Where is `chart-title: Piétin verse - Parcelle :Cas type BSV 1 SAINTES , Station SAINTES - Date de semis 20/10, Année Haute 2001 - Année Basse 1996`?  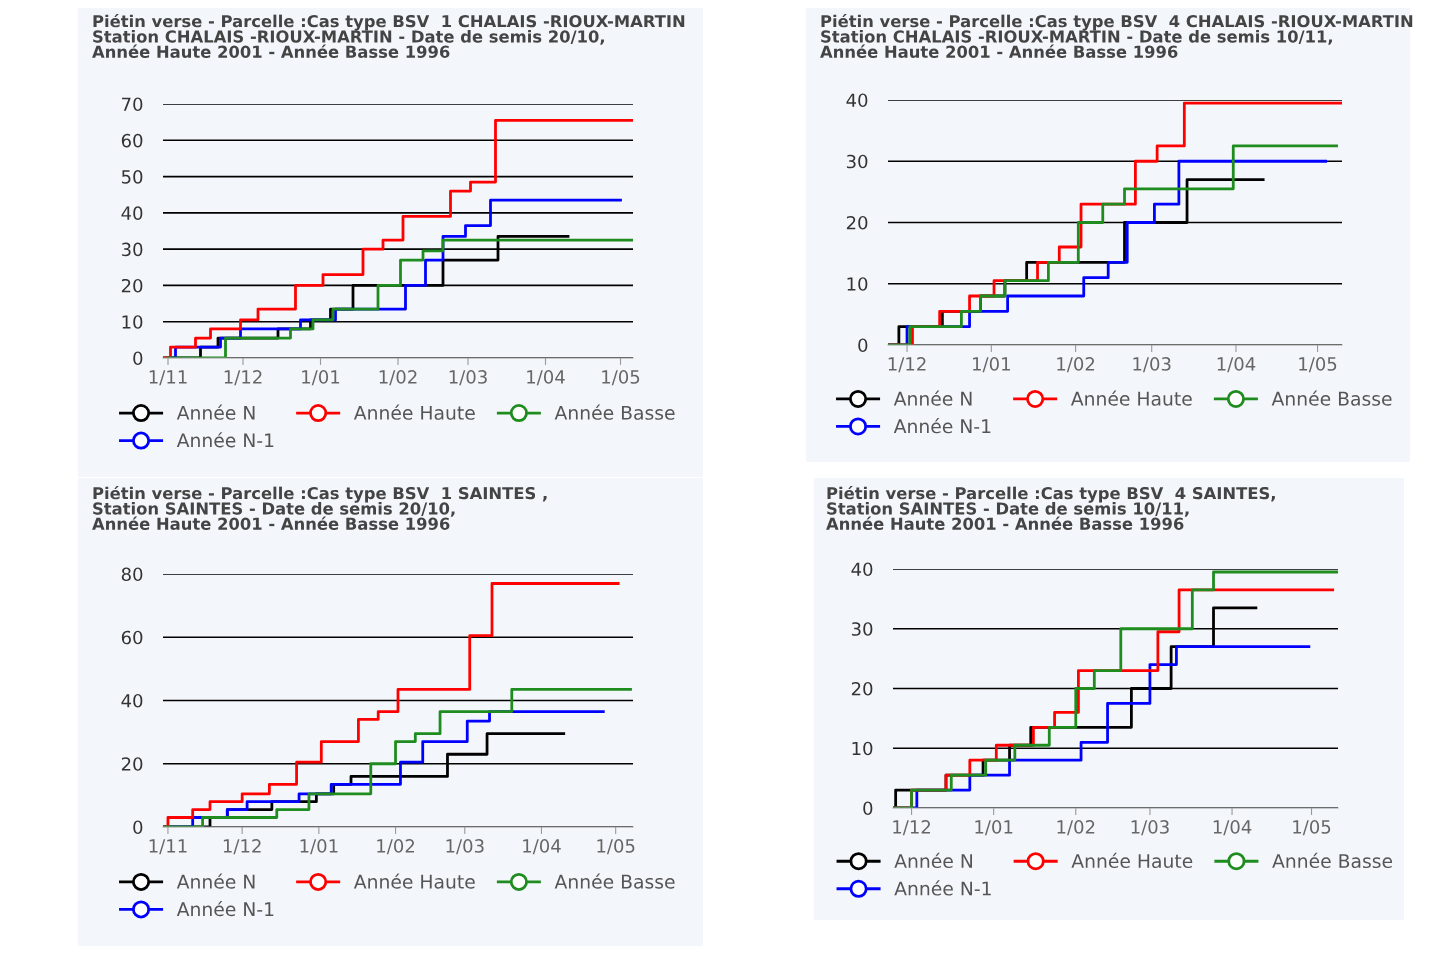 chart-title: Piétin verse - Parcelle :Cas type BSV 1 SAINTES , Station SAINTES - Date de semis 20/10, Année Haute 2001 - Année Basse 1996 is located at coordinates (319, 508).